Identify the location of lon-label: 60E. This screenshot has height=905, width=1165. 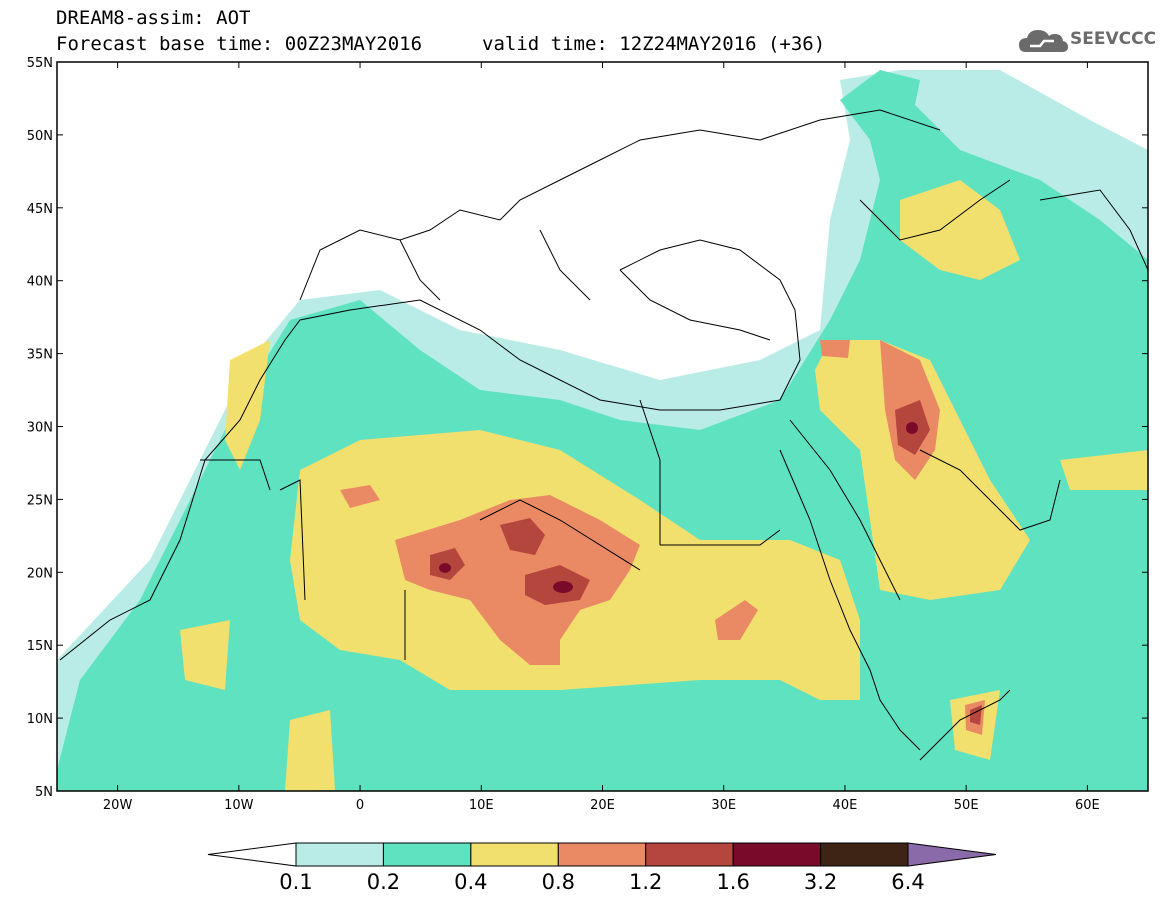
(1087, 805).